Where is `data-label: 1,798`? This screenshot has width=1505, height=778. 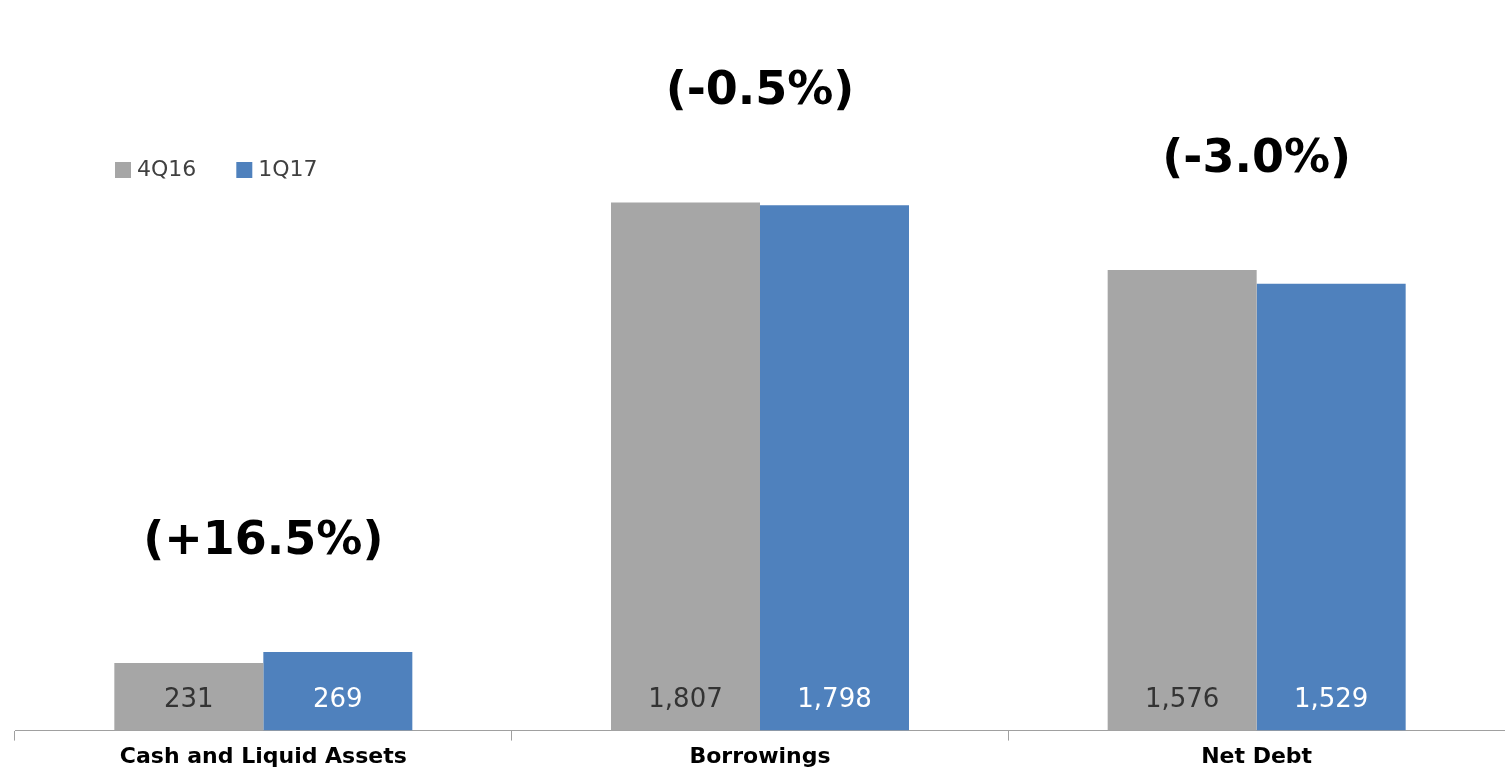
data-label: 1,798 is located at coordinates (834, 698).